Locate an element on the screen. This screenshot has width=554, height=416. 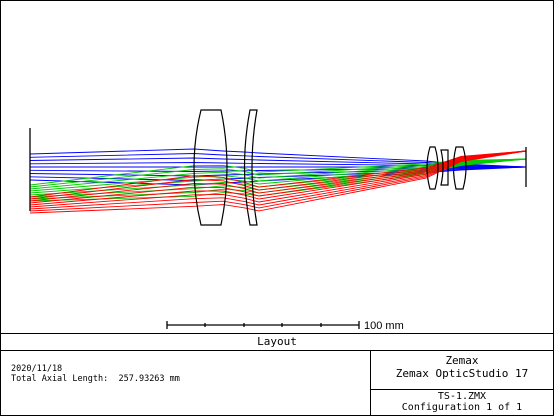
total-axial-length-label: Total Axial Length: is located at coordinates (60, 379).